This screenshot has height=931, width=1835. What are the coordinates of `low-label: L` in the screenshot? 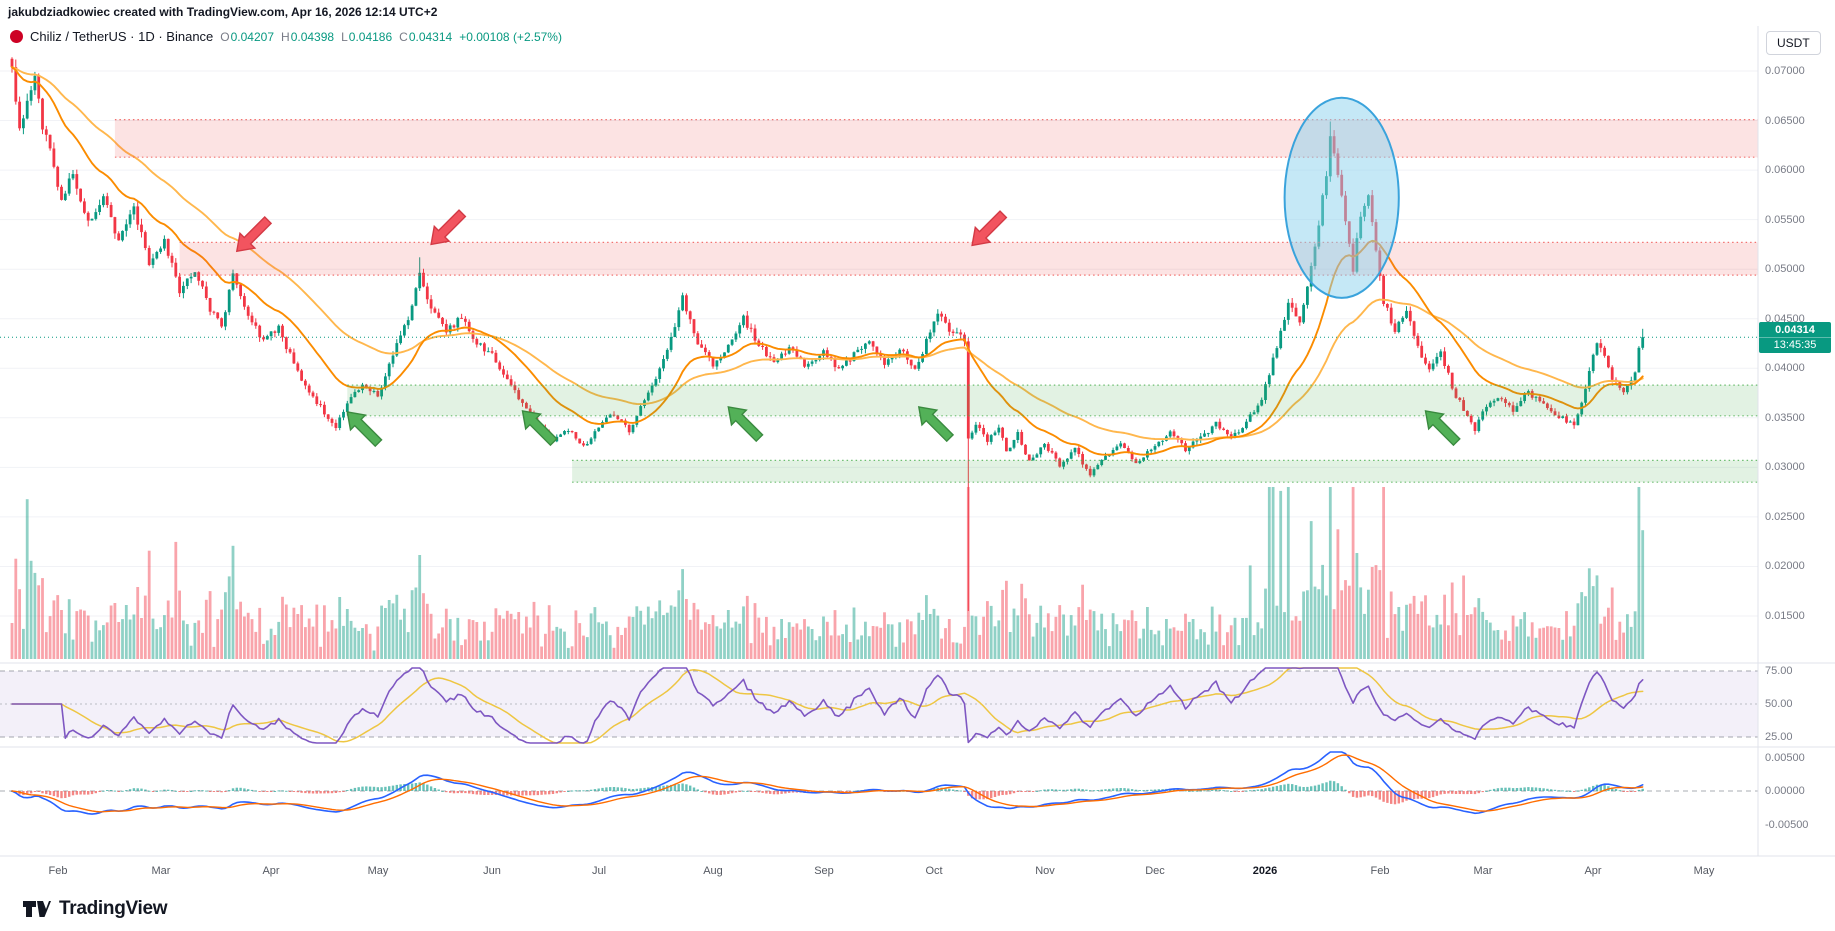 It's located at (344, 36).